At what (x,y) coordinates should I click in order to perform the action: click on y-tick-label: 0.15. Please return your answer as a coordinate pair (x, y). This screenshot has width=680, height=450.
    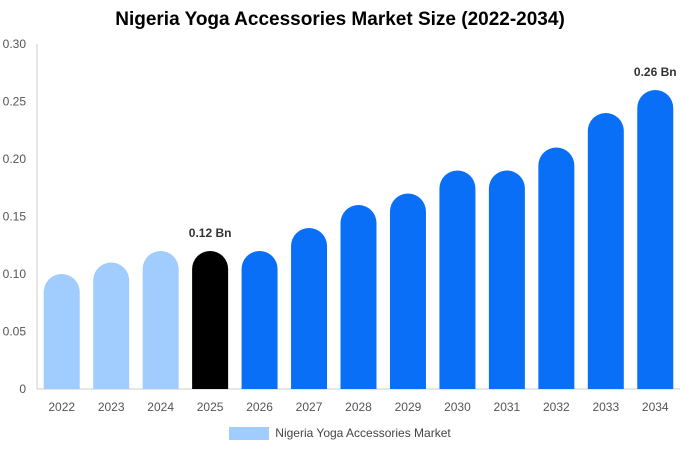
    Looking at the image, I should click on (15, 217).